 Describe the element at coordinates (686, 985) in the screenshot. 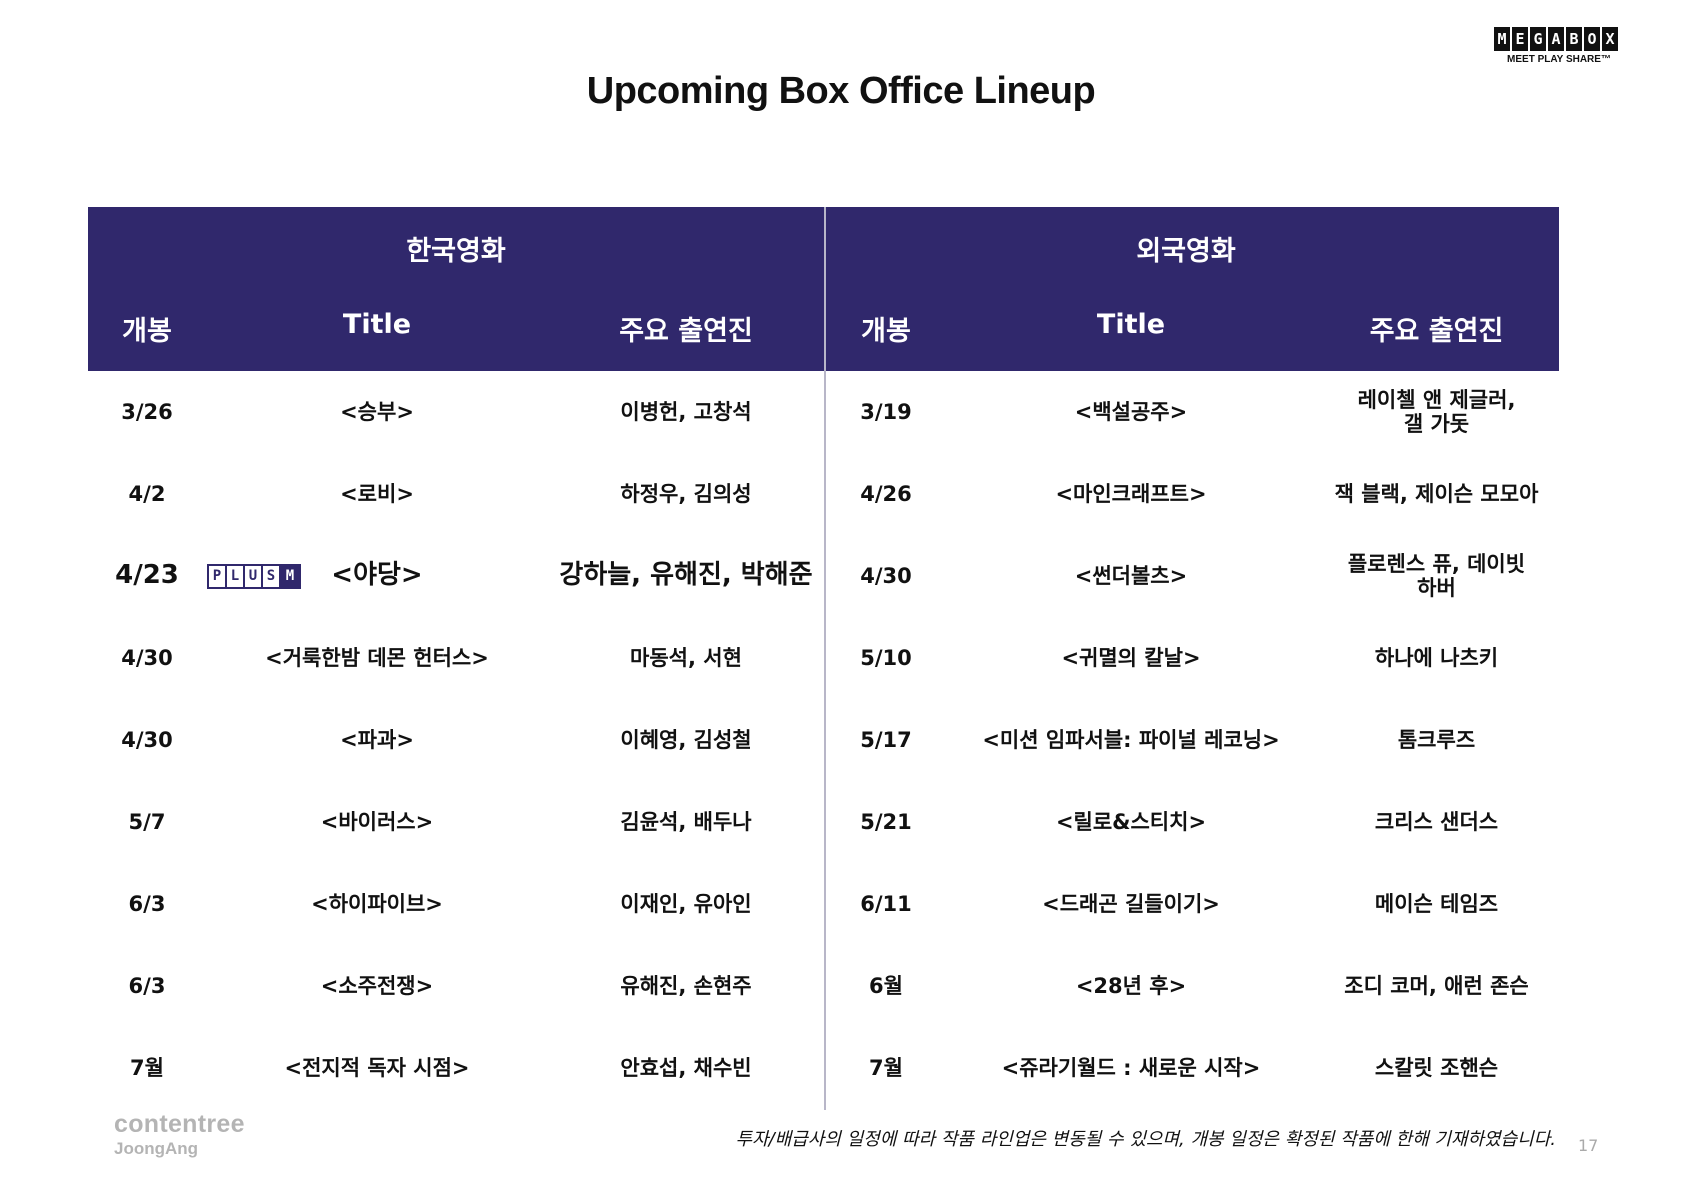

I see `kr-cast: 유해진, 손현주` at that location.